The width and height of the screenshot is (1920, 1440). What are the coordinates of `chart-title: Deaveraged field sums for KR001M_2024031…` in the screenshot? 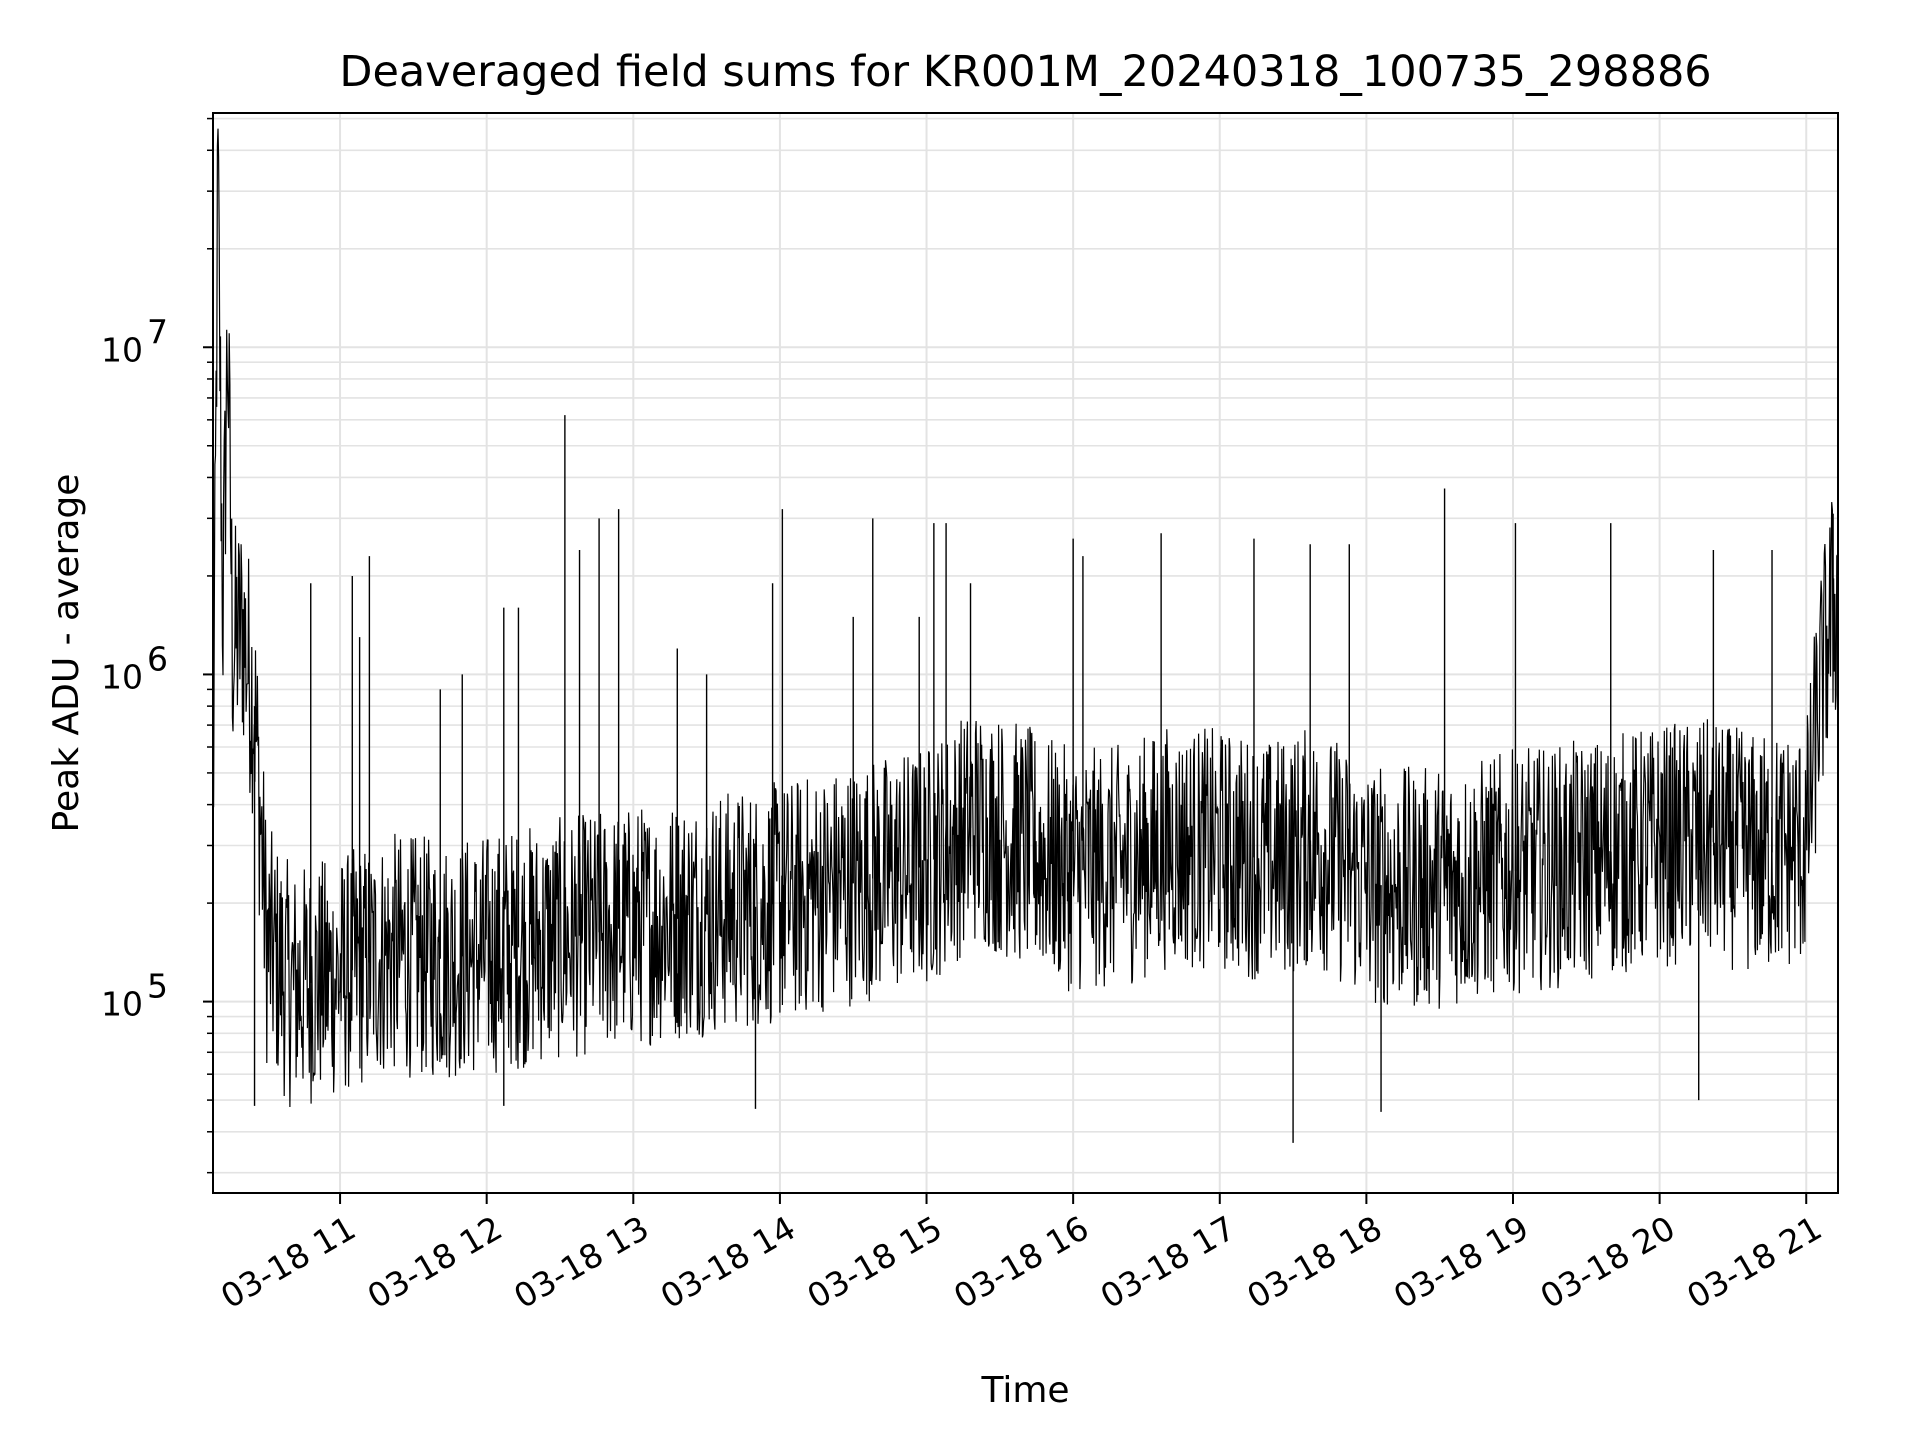 It's located at (1025, 72).